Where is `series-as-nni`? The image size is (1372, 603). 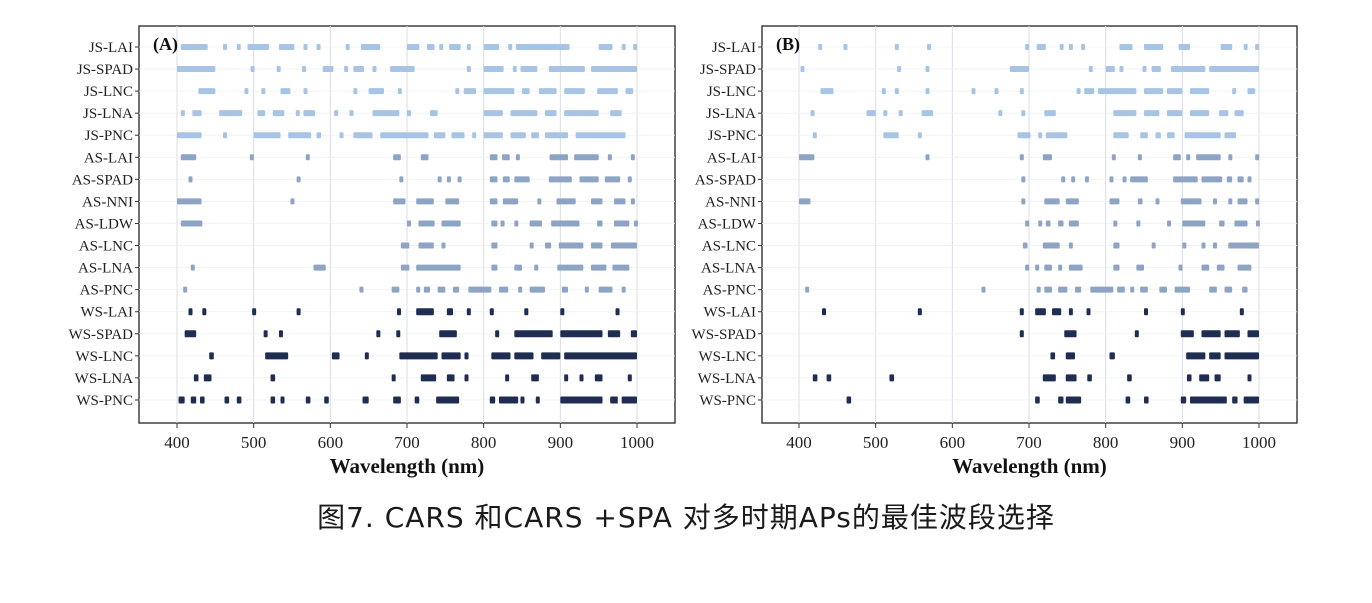
series-as-nni is located at coordinates (1029, 201).